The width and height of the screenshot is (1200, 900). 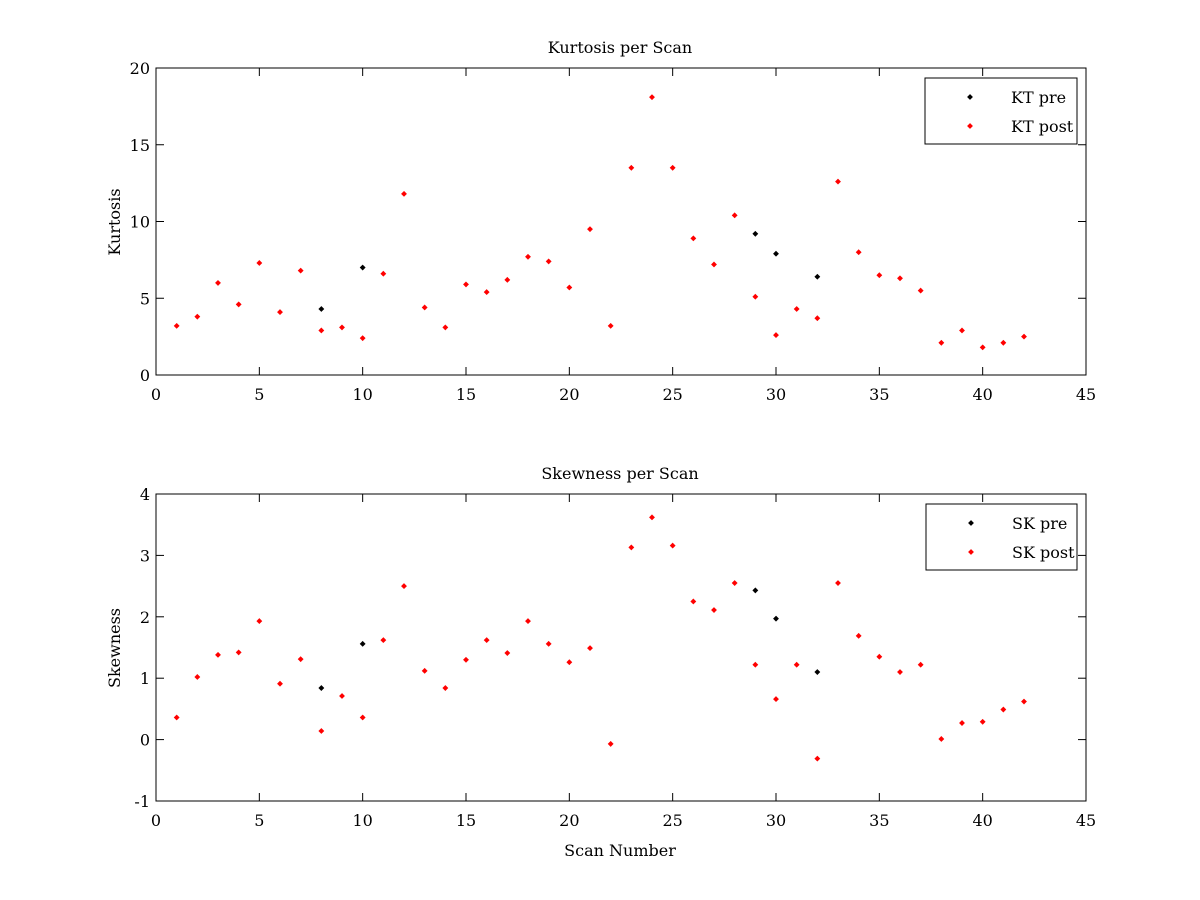 I want to click on skewness-x-tick-label: 15, so click(x=466, y=820).